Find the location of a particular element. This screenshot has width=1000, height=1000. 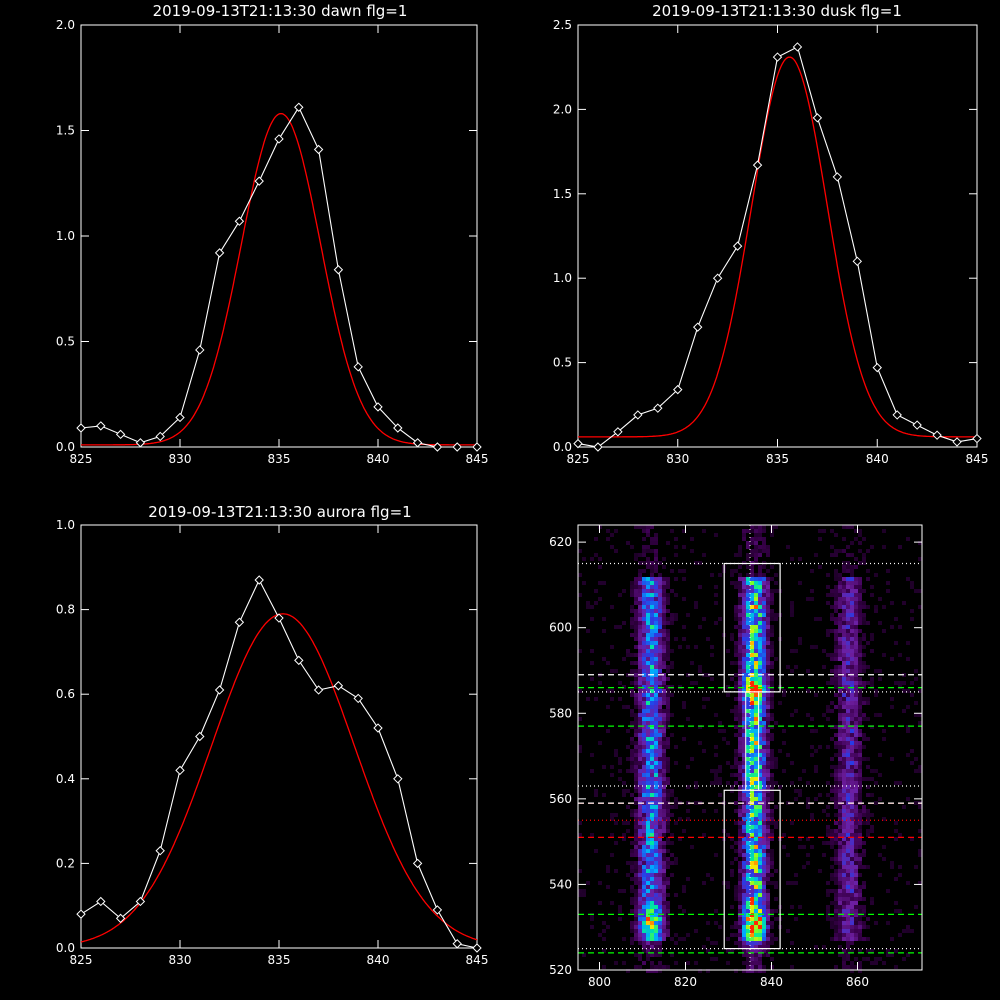

aurora-ytick-label: 0.2 is located at coordinates (65, 863).